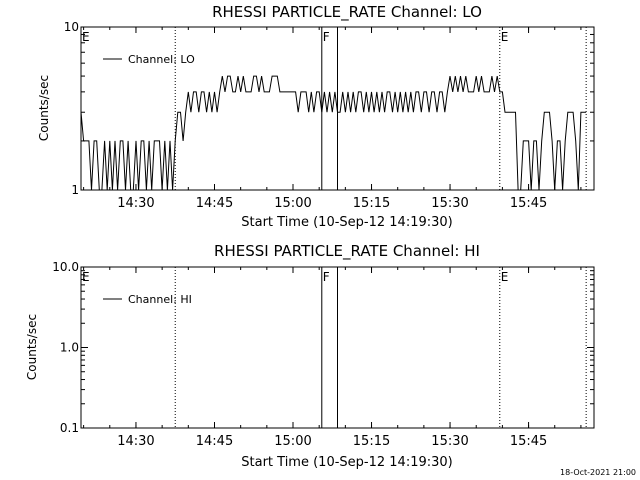  What do you see at coordinates (449, 203) in the screenshot?
I see `chart-1-x-tick-label: 15:30` at bounding box center [449, 203].